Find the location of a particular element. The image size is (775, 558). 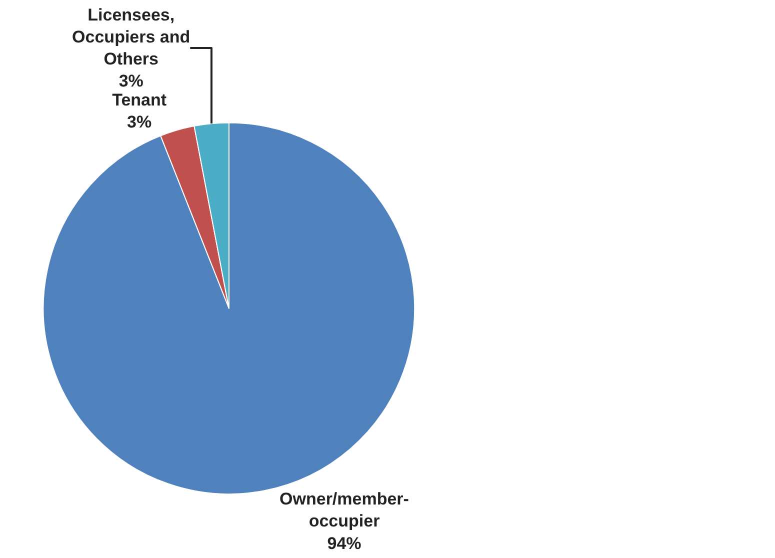

pie-slice is located at coordinates (195, 217).